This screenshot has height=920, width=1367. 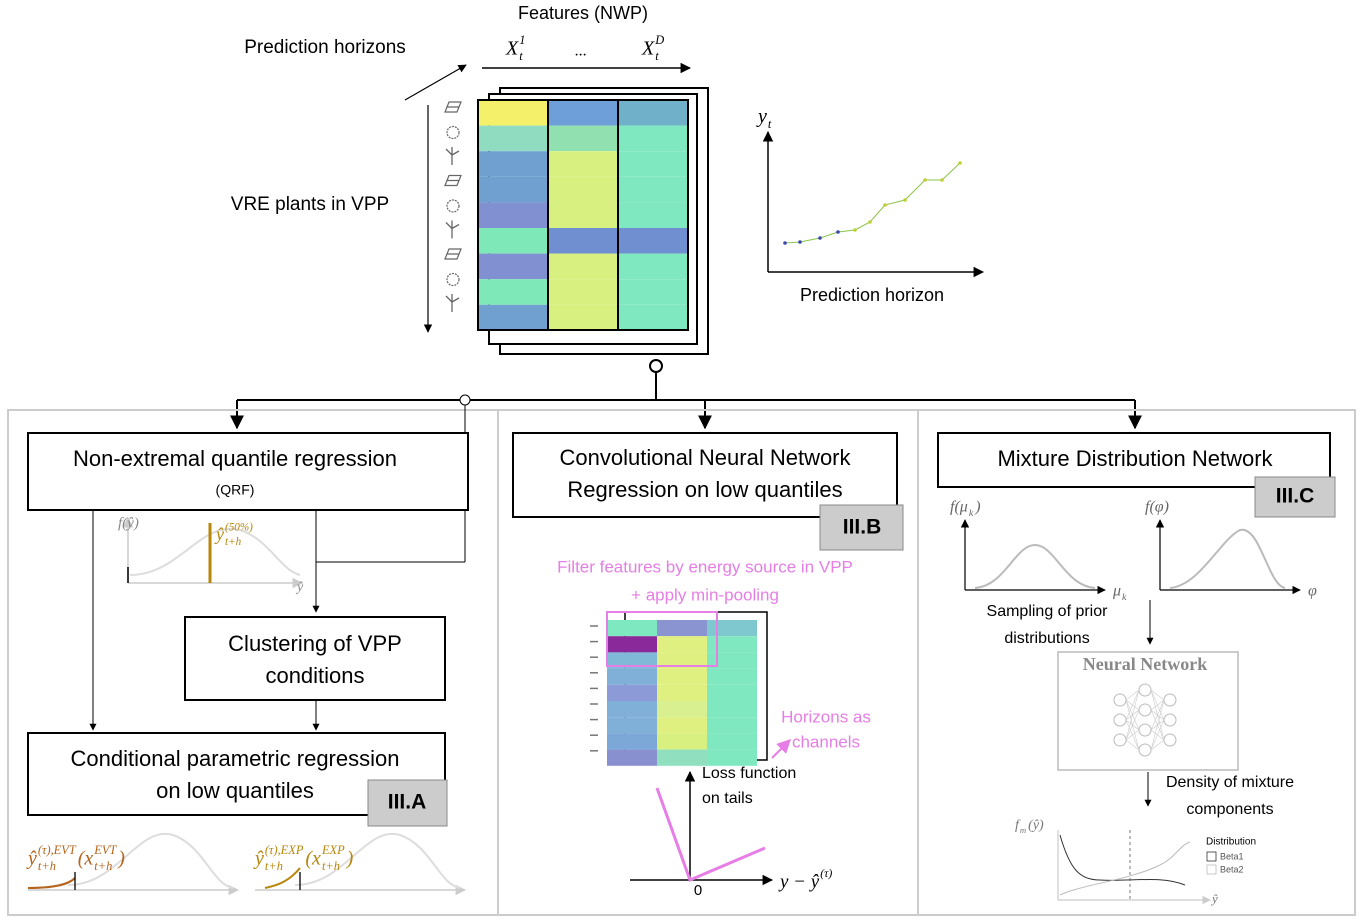 What do you see at coordinates (1145, 664) in the screenshot?
I see `label: Neural Network` at bounding box center [1145, 664].